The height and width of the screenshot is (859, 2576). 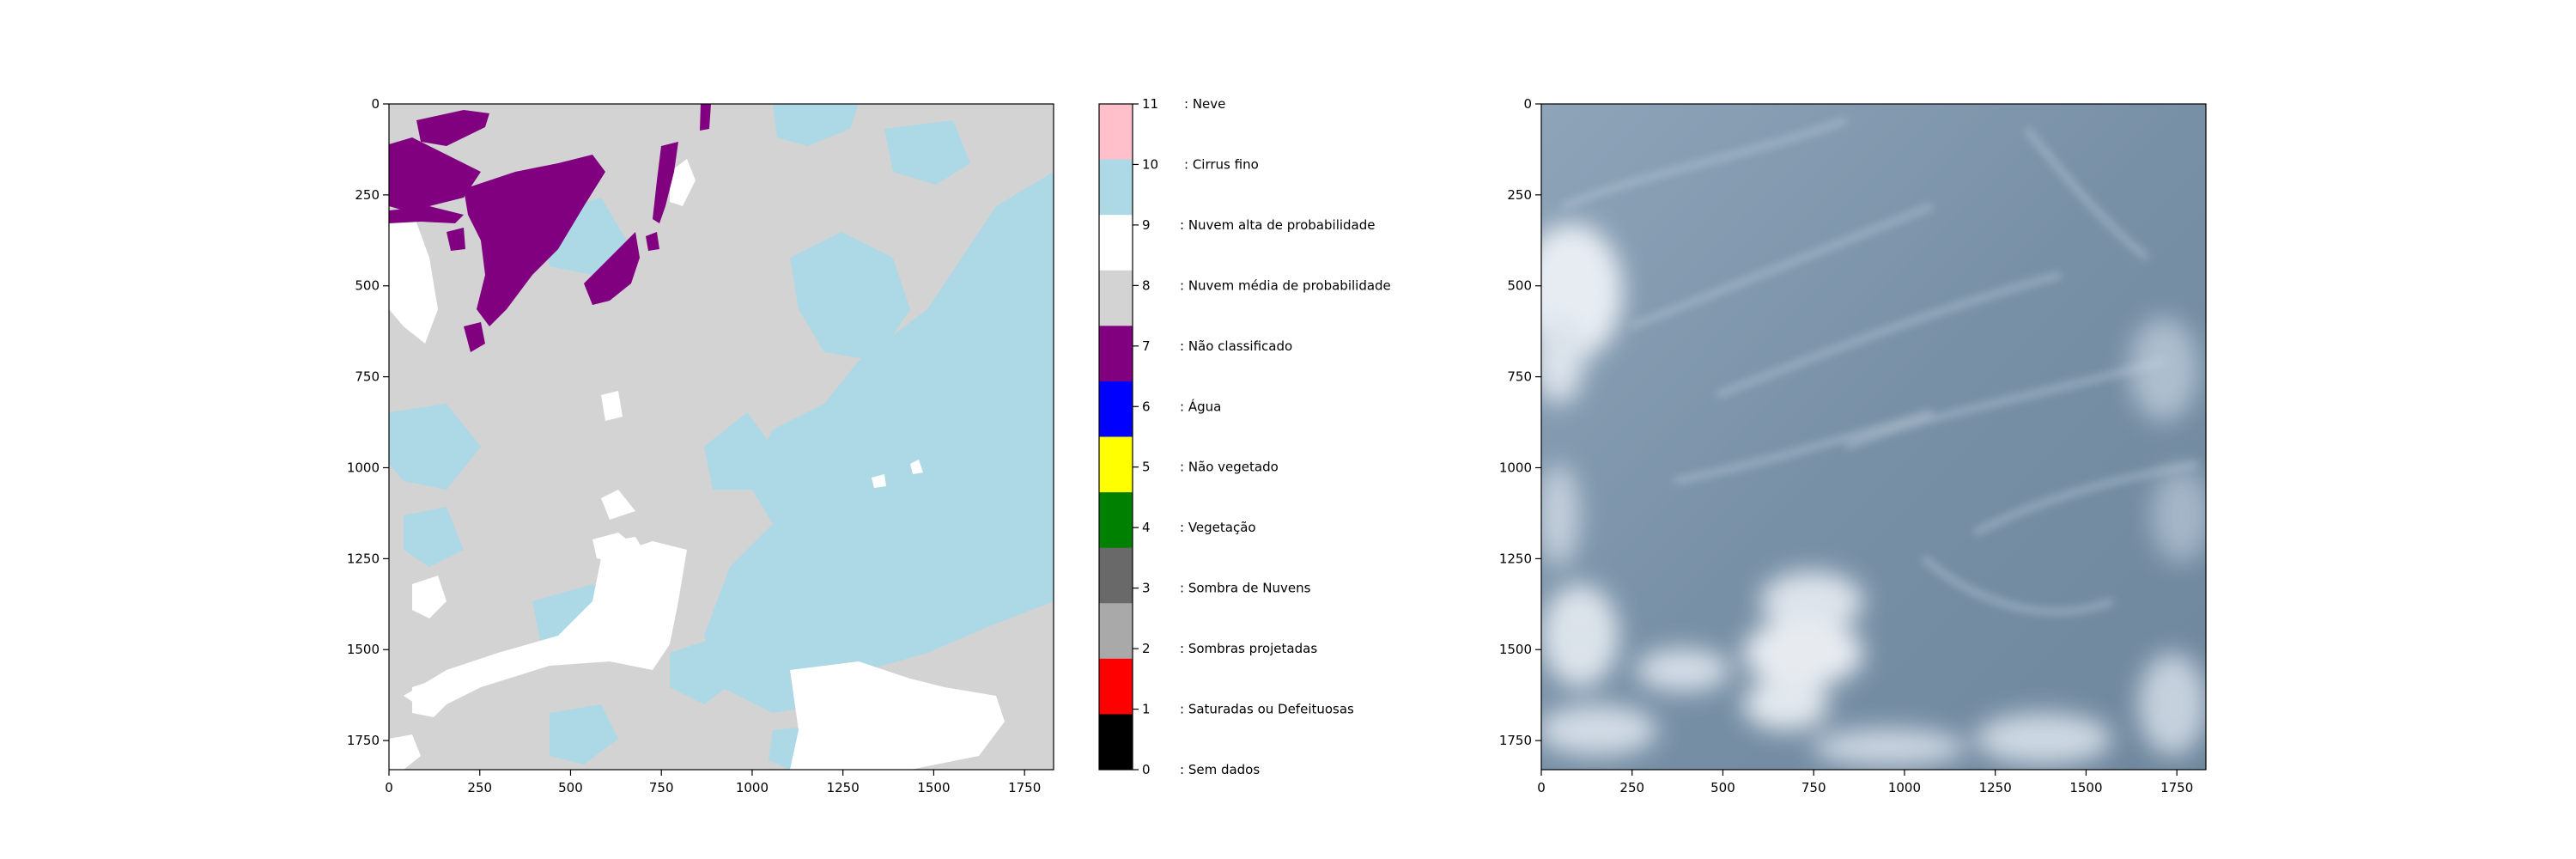 What do you see at coordinates (1146, 346) in the screenshot?
I see `colorbar-tick-label: 7` at bounding box center [1146, 346].